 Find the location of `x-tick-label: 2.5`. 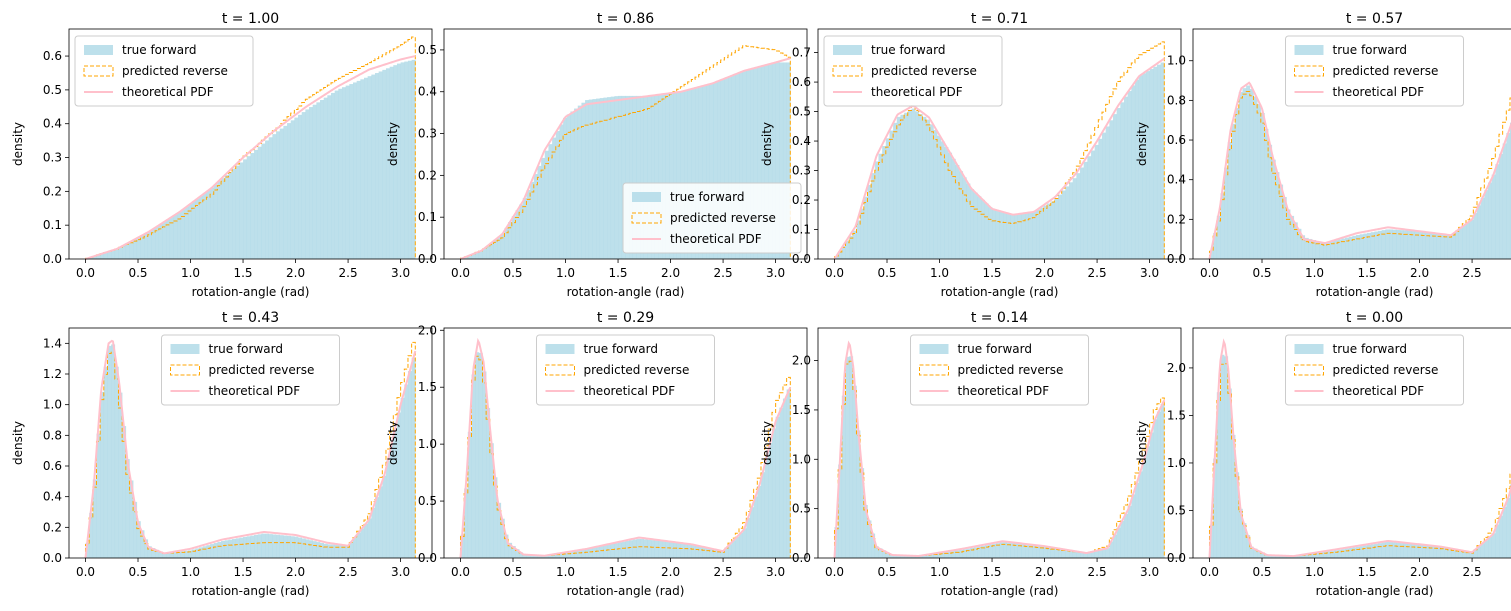

x-tick-label: 2.5 is located at coordinates (1472, 273).